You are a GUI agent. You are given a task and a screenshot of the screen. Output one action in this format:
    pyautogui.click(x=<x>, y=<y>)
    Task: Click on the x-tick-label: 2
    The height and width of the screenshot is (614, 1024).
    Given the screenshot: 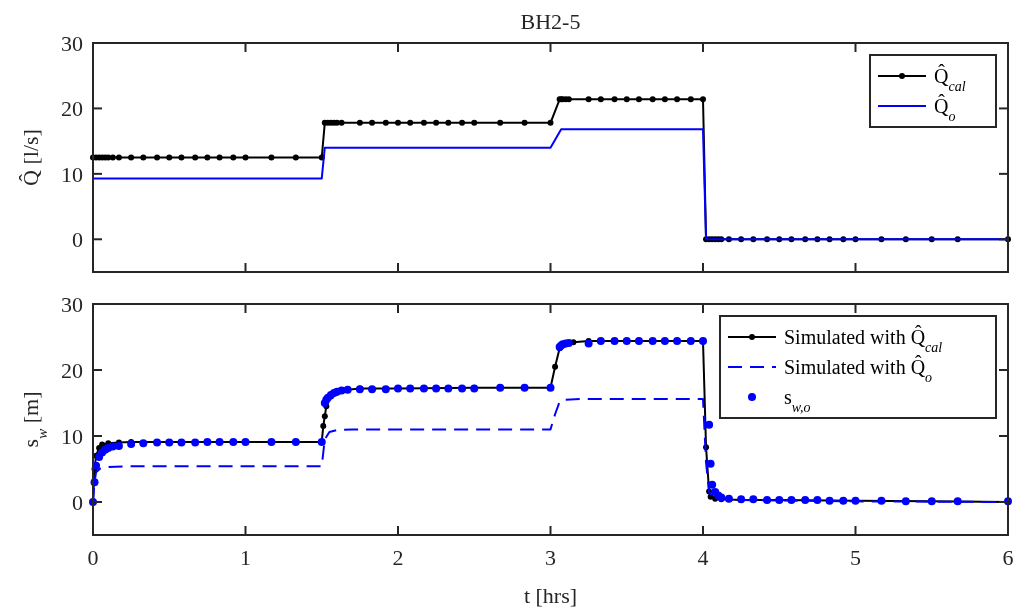 What is the action you would take?
    pyautogui.click(x=398, y=557)
    